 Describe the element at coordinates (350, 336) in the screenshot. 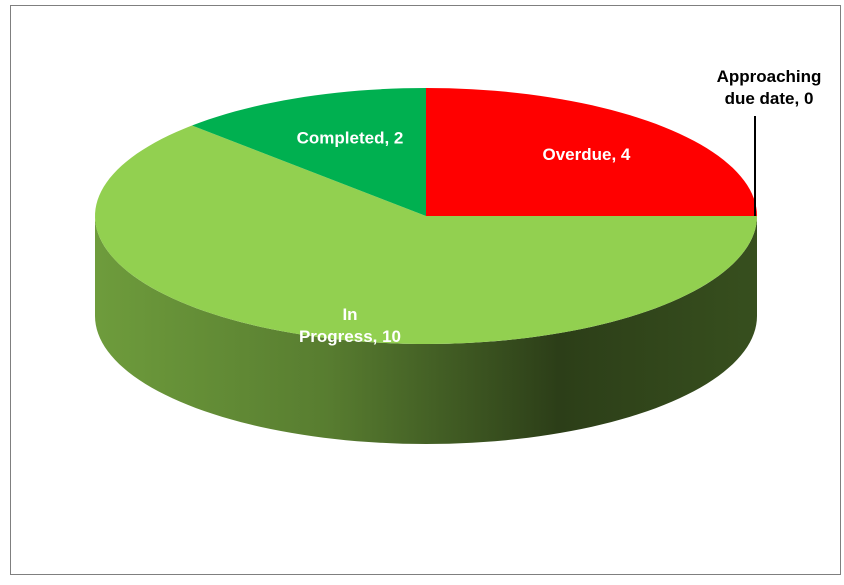

I see `label-line: Progress, 10` at that location.